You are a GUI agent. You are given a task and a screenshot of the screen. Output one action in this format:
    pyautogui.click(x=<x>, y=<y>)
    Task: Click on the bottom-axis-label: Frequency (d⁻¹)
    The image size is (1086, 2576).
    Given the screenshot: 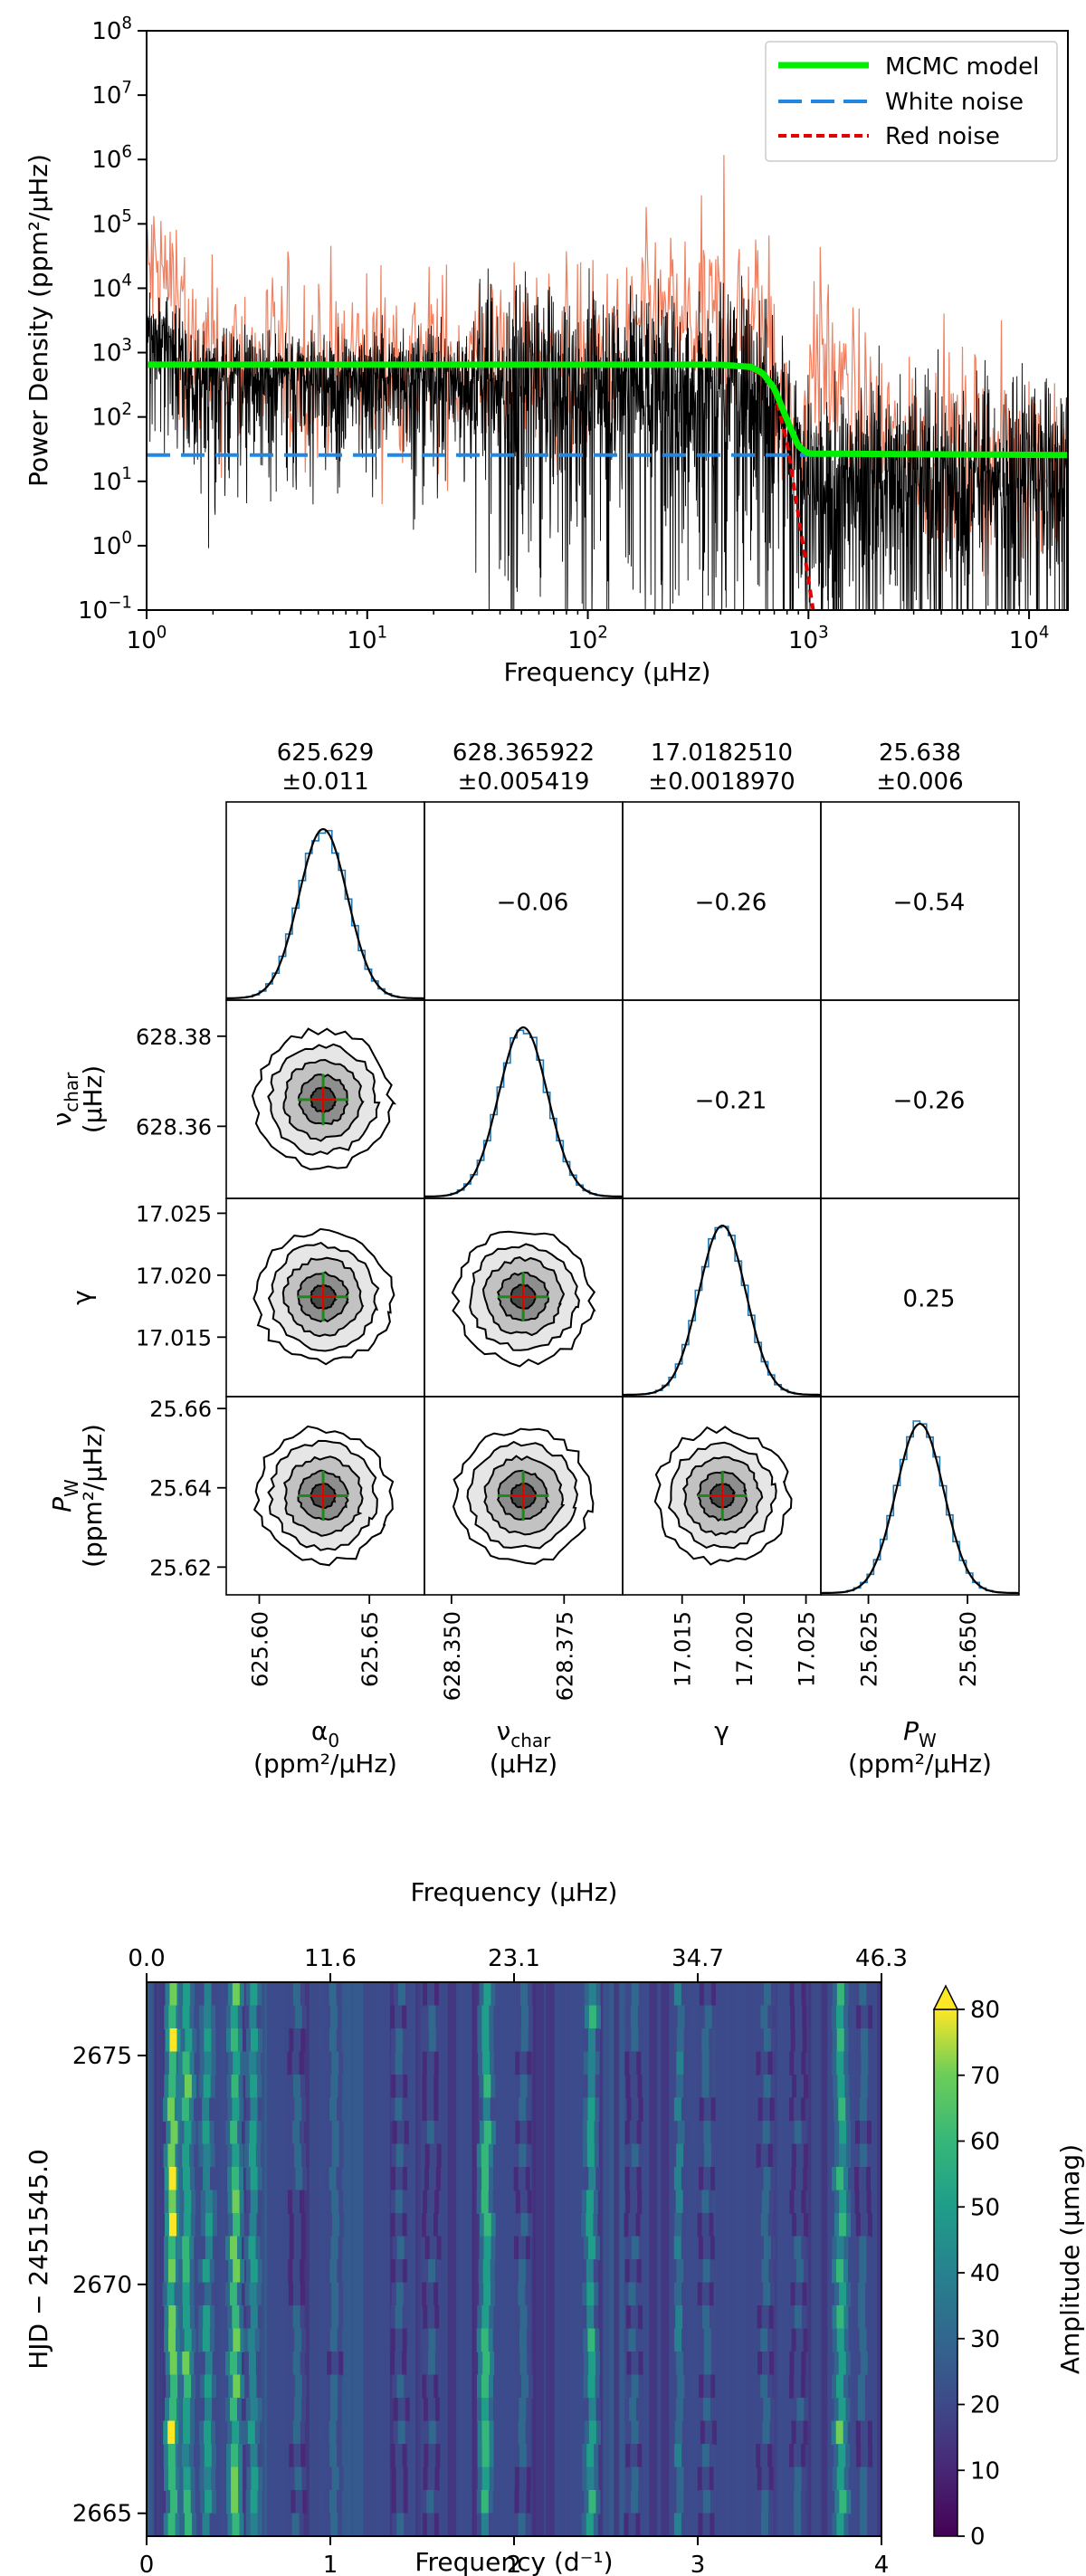 What is the action you would take?
    pyautogui.click(x=513, y=2561)
    